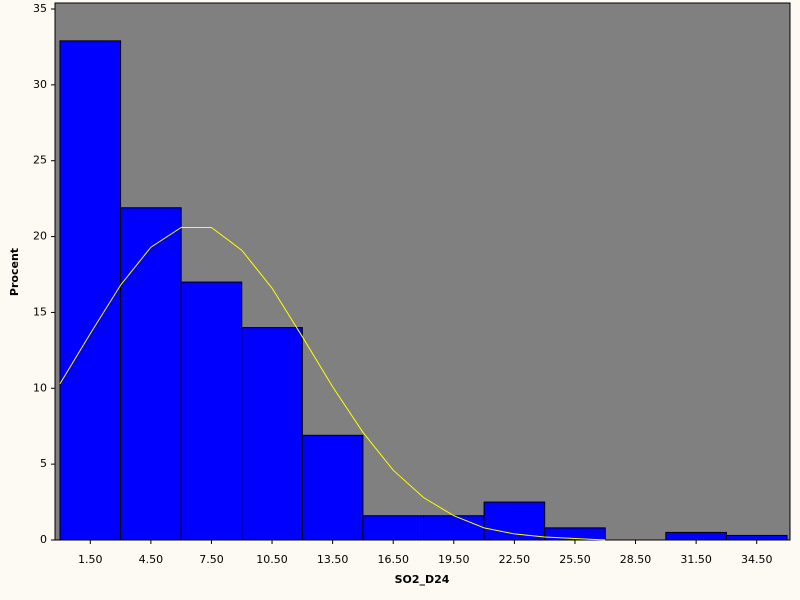 The image size is (800, 600). I want to click on x-tick-label: 16.50, so click(393, 559).